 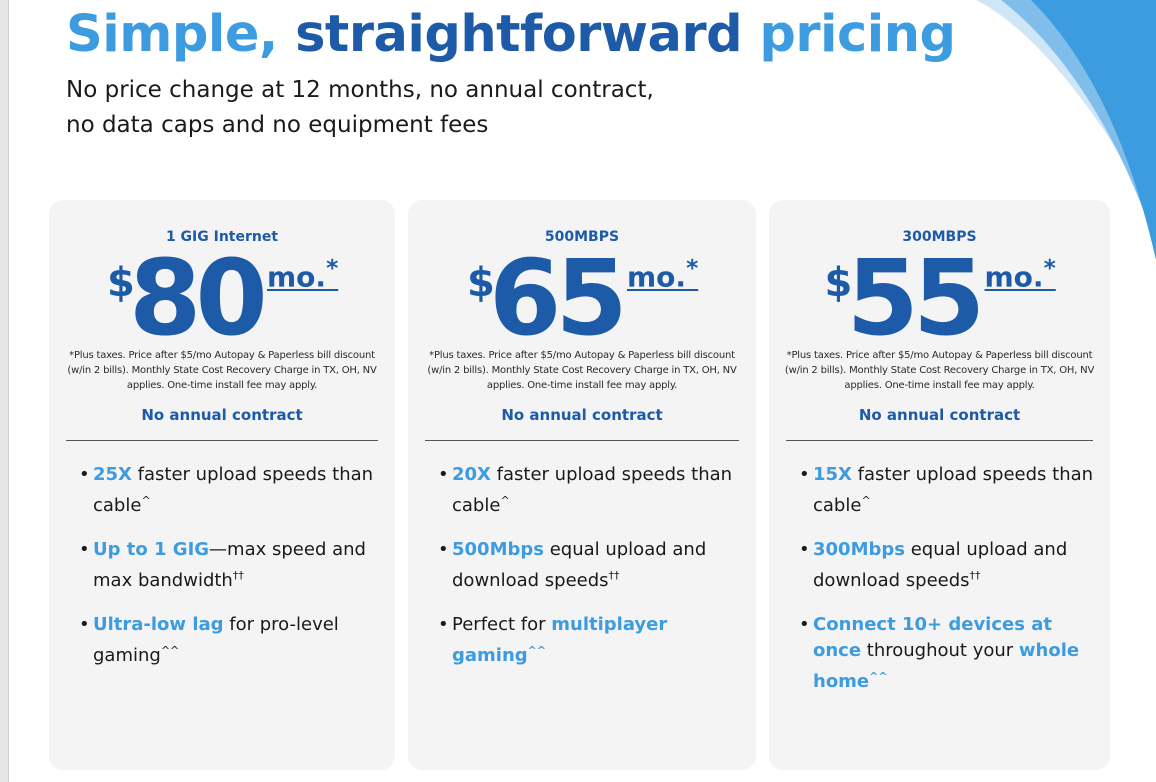 What do you see at coordinates (4, 391) in the screenshot?
I see `page-edge` at bounding box center [4, 391].